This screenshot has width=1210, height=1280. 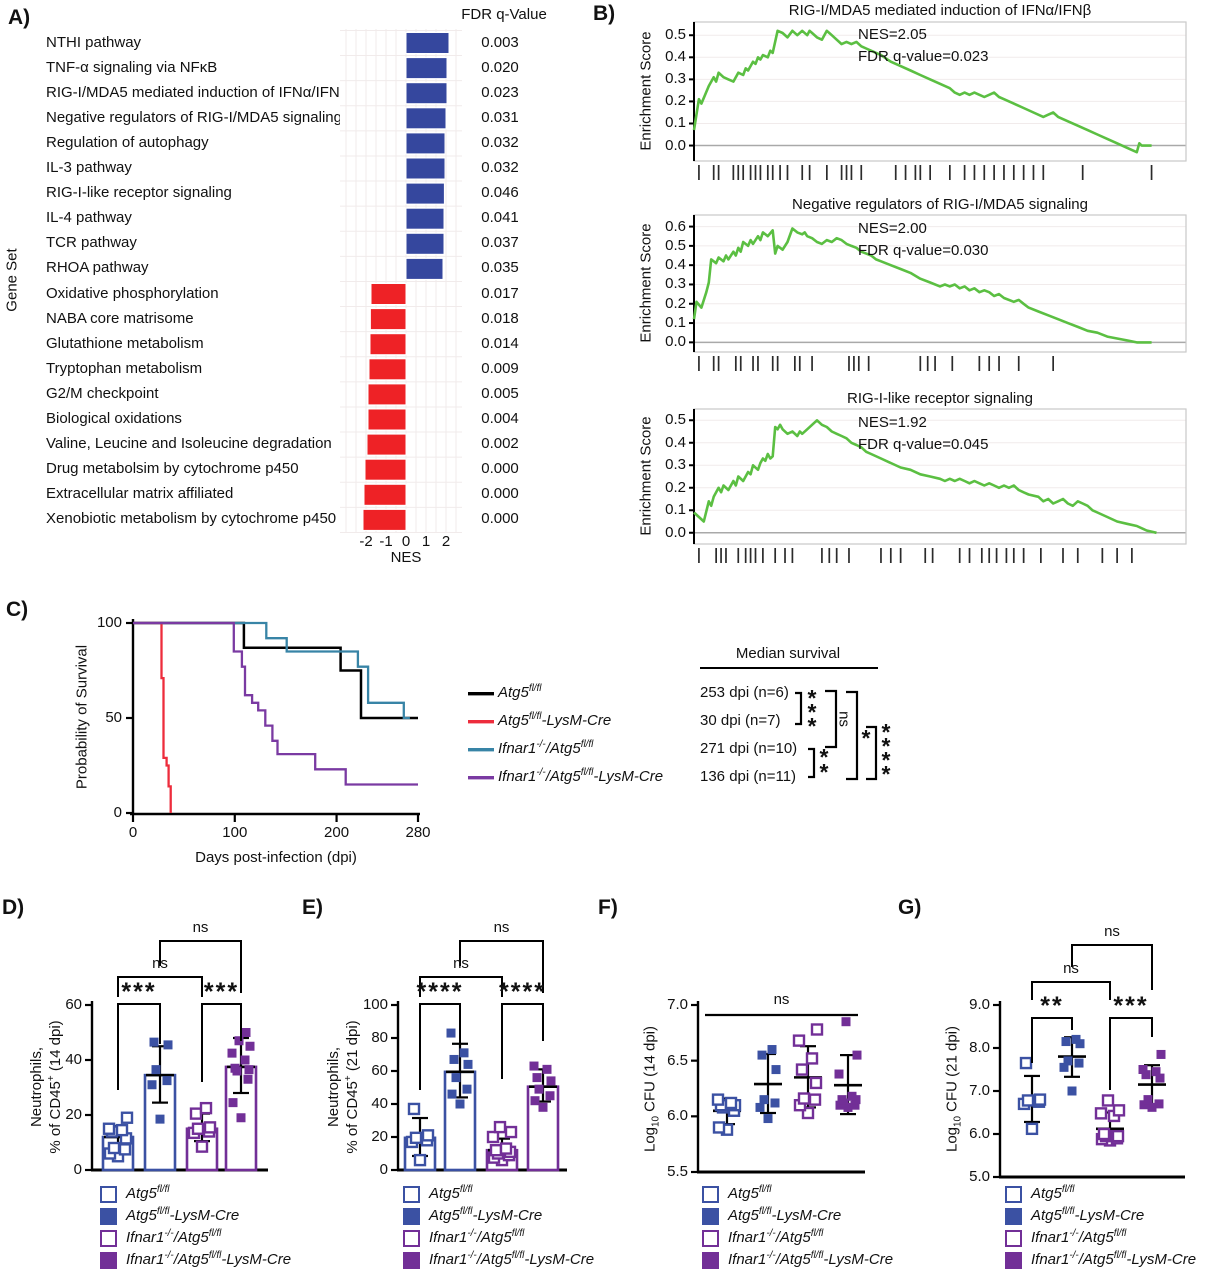 I want to click on enrichment-score-label-1: Enrichment Score, so click(x=646, y=91).